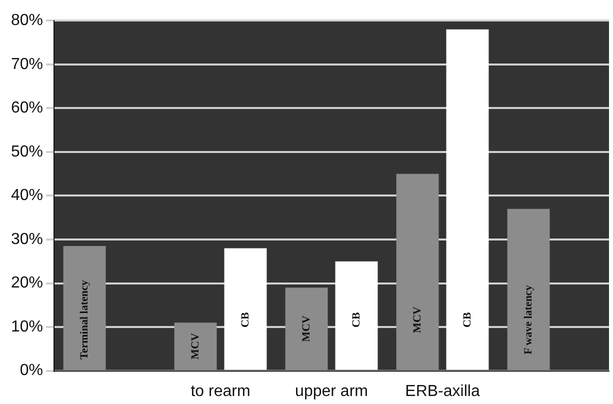 The image size is (613, 404). Describe the element at coordinates (27, 21) in the screenshot. I see `y-tick-label: 80%` at that location.